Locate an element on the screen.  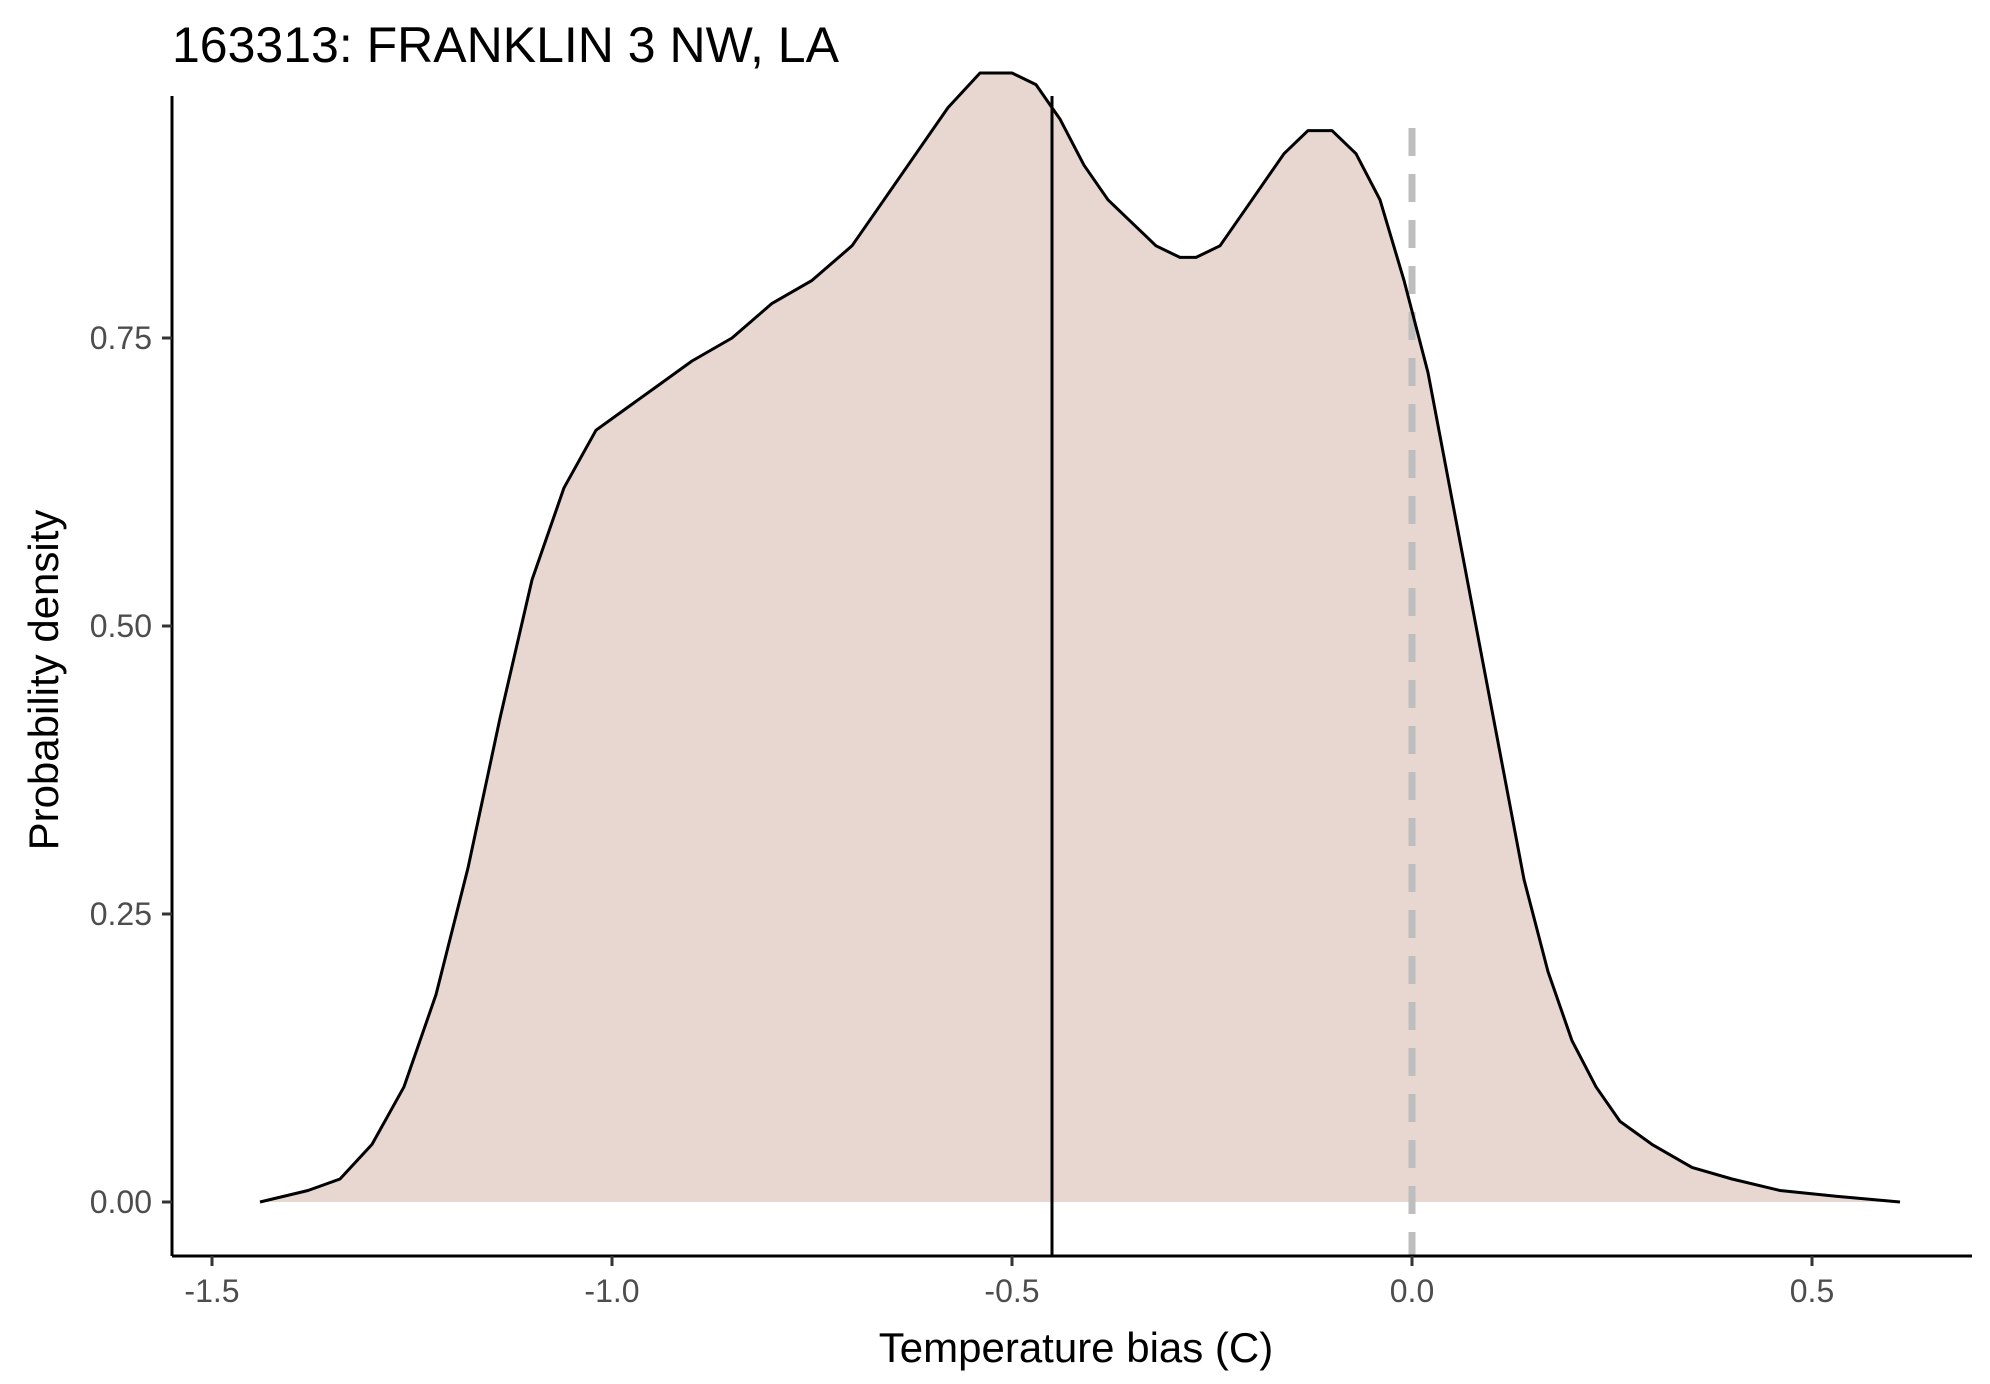
y-tick-label: 0.25 is located at coordinates (121, 914).